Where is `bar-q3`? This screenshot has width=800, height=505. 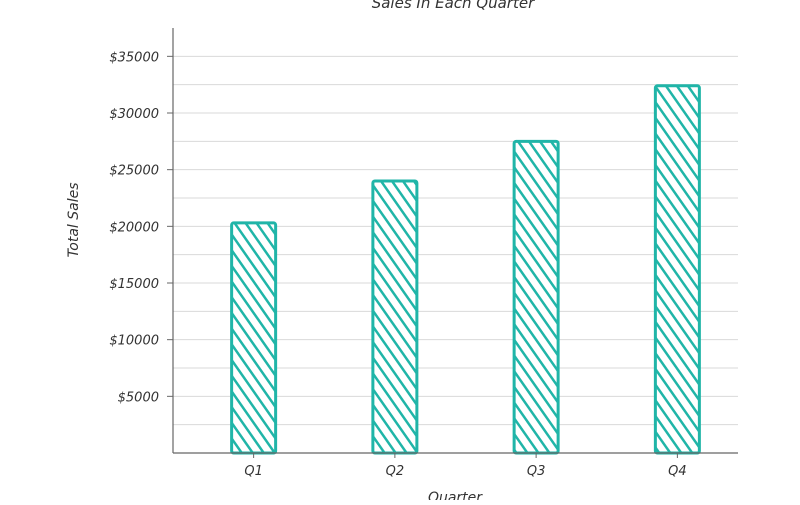 bar-q3 is located at coordinates (536, 297).